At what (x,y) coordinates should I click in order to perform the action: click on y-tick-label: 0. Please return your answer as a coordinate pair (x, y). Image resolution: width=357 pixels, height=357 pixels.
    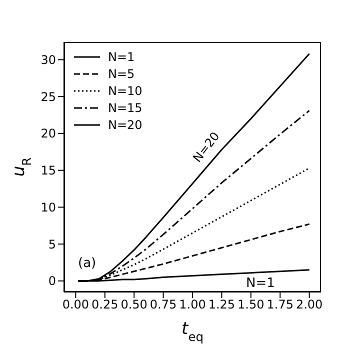
    Looking at the image, I should click on (52, 281).